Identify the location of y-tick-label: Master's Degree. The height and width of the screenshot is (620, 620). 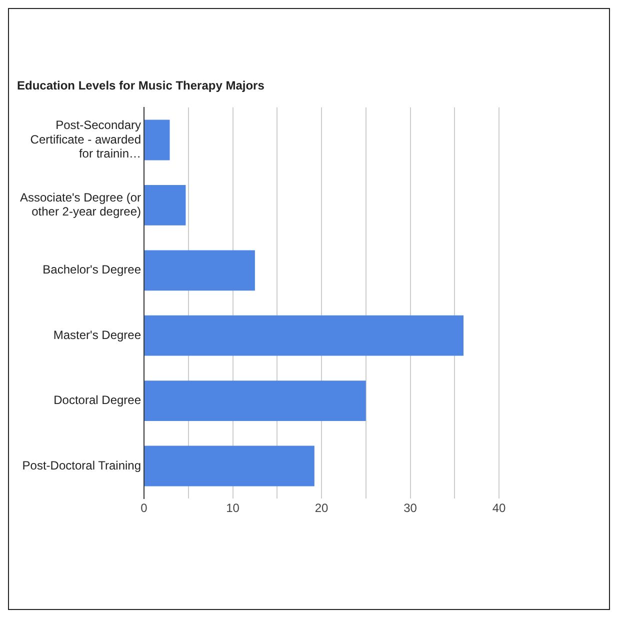
(97, 335).